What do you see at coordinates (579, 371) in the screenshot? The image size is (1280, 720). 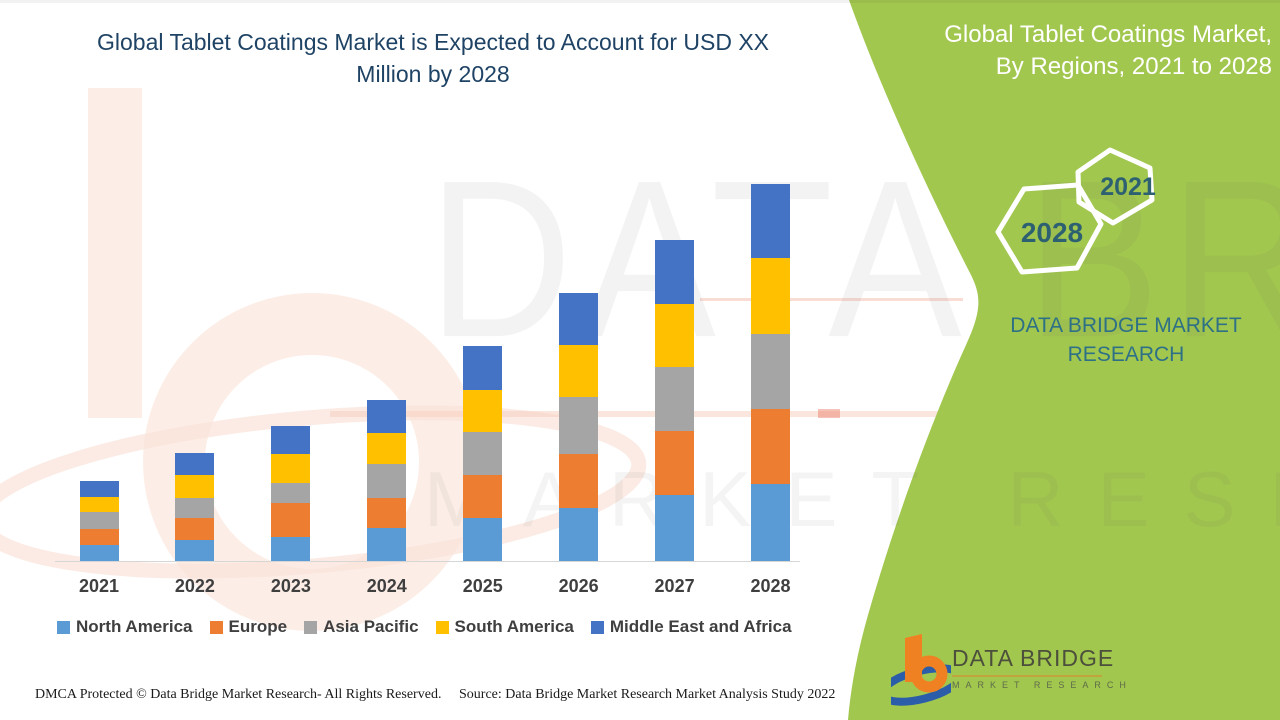 I see `bar-segment-2026-south-america` at bounding box center [579, 371].